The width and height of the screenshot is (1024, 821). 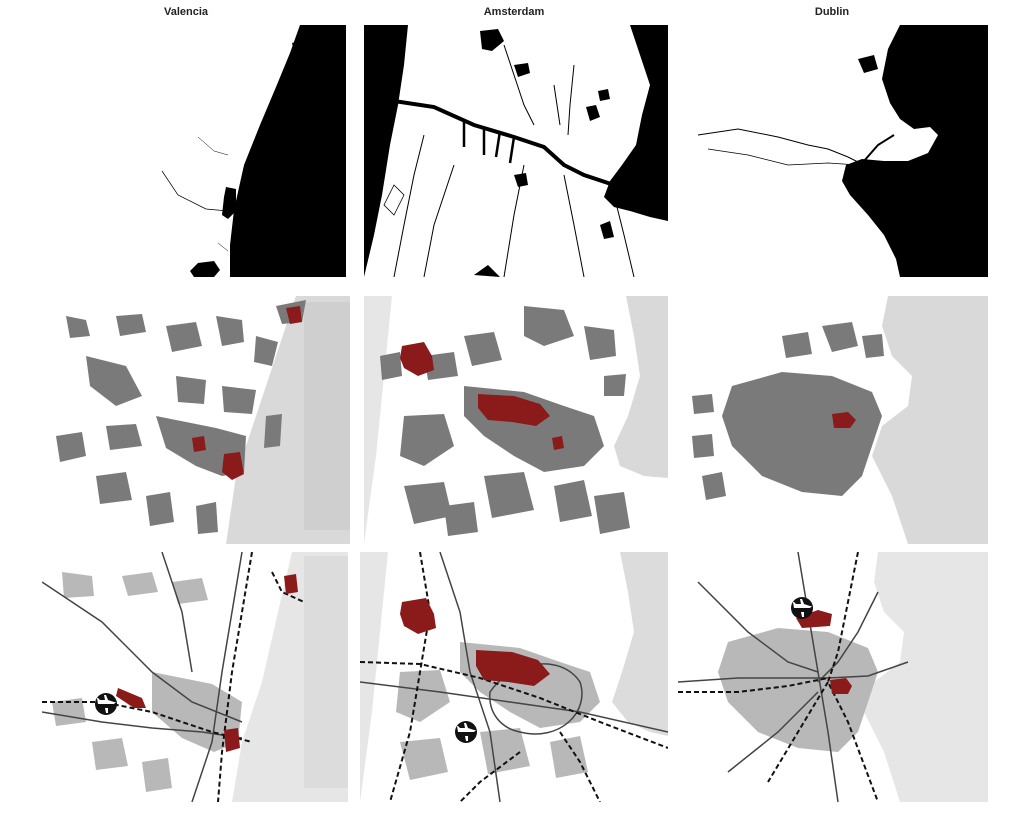 What do you see at coordinates (192, 151) in the screenshot?
I see `valencia-water-map` at bounding box center [192, 151].